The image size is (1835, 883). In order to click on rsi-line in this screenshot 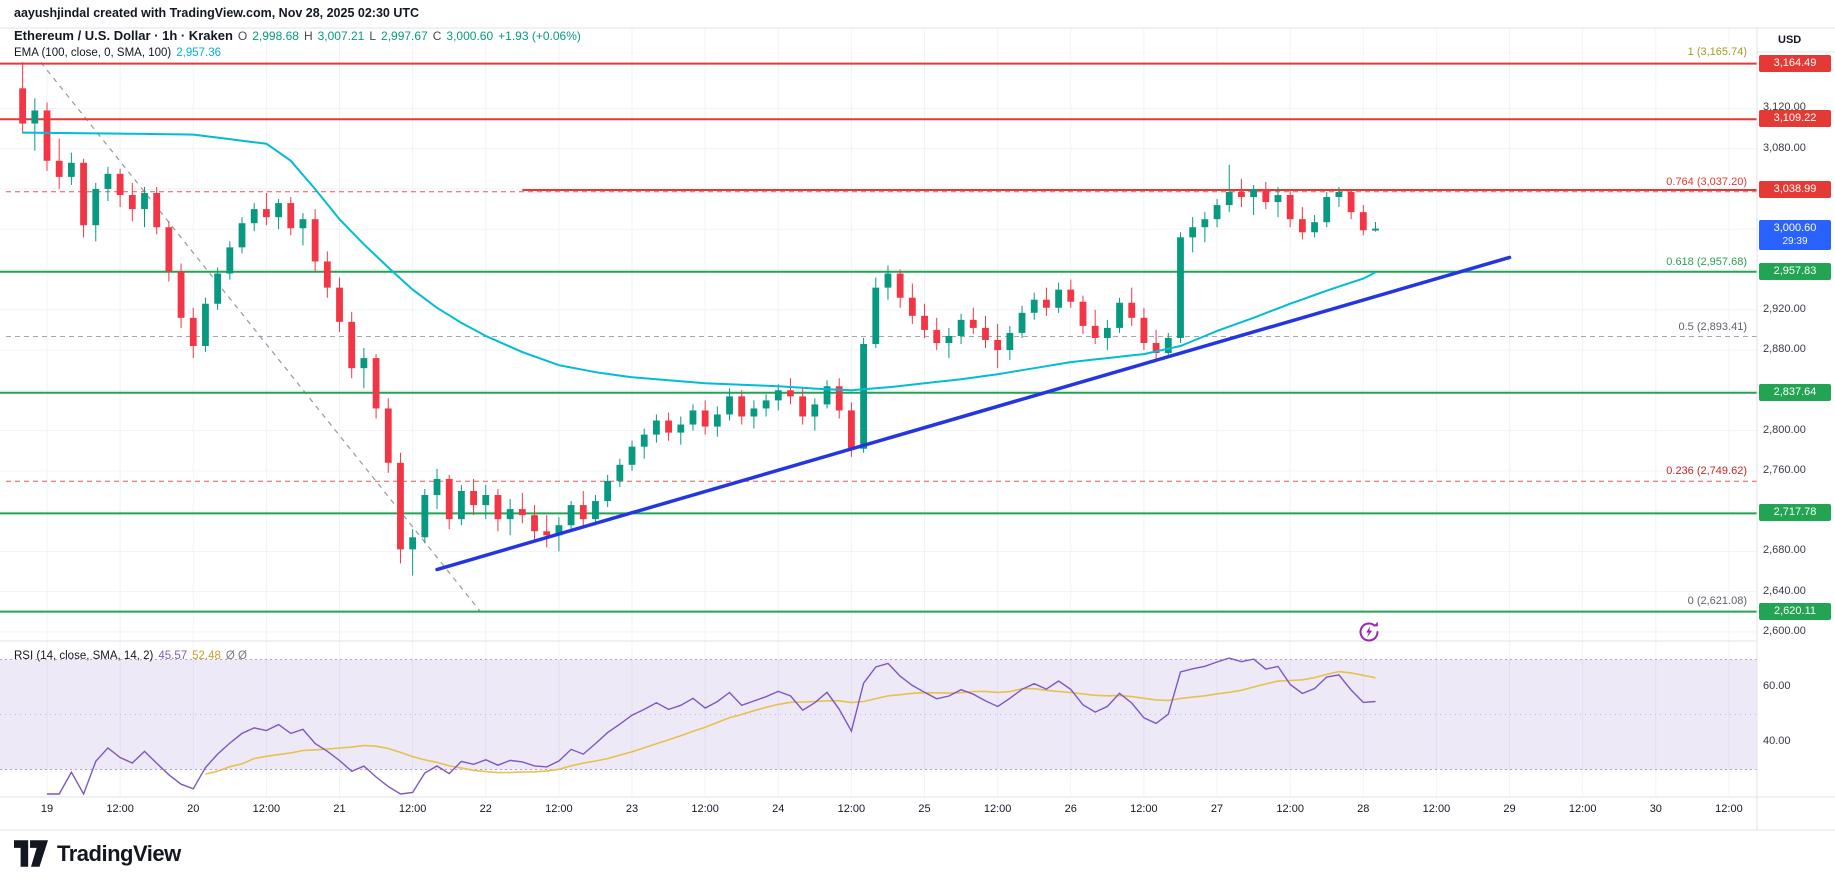, I will do `click(711, 726)`.